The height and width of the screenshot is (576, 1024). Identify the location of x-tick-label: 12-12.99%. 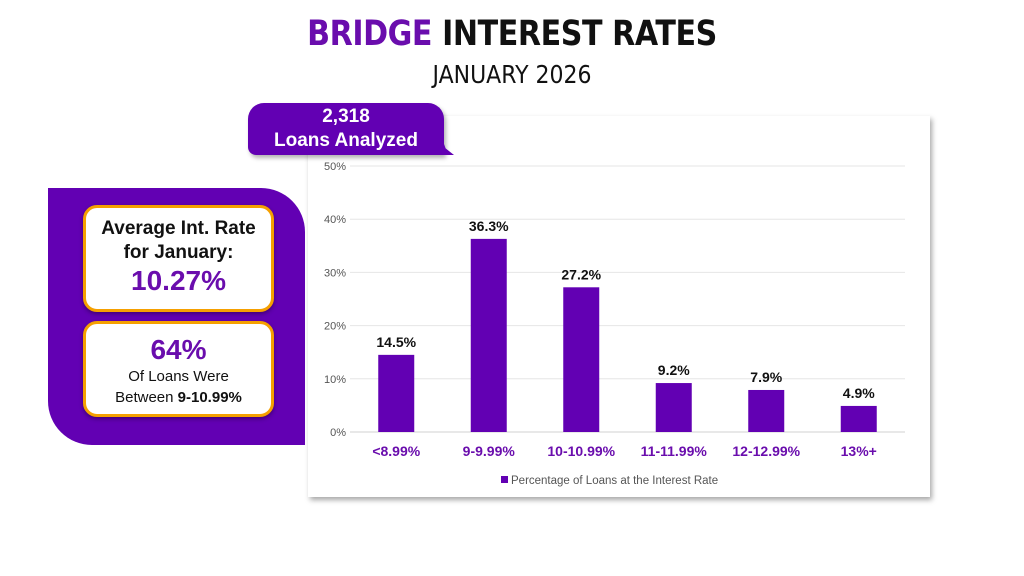
(766, 451).